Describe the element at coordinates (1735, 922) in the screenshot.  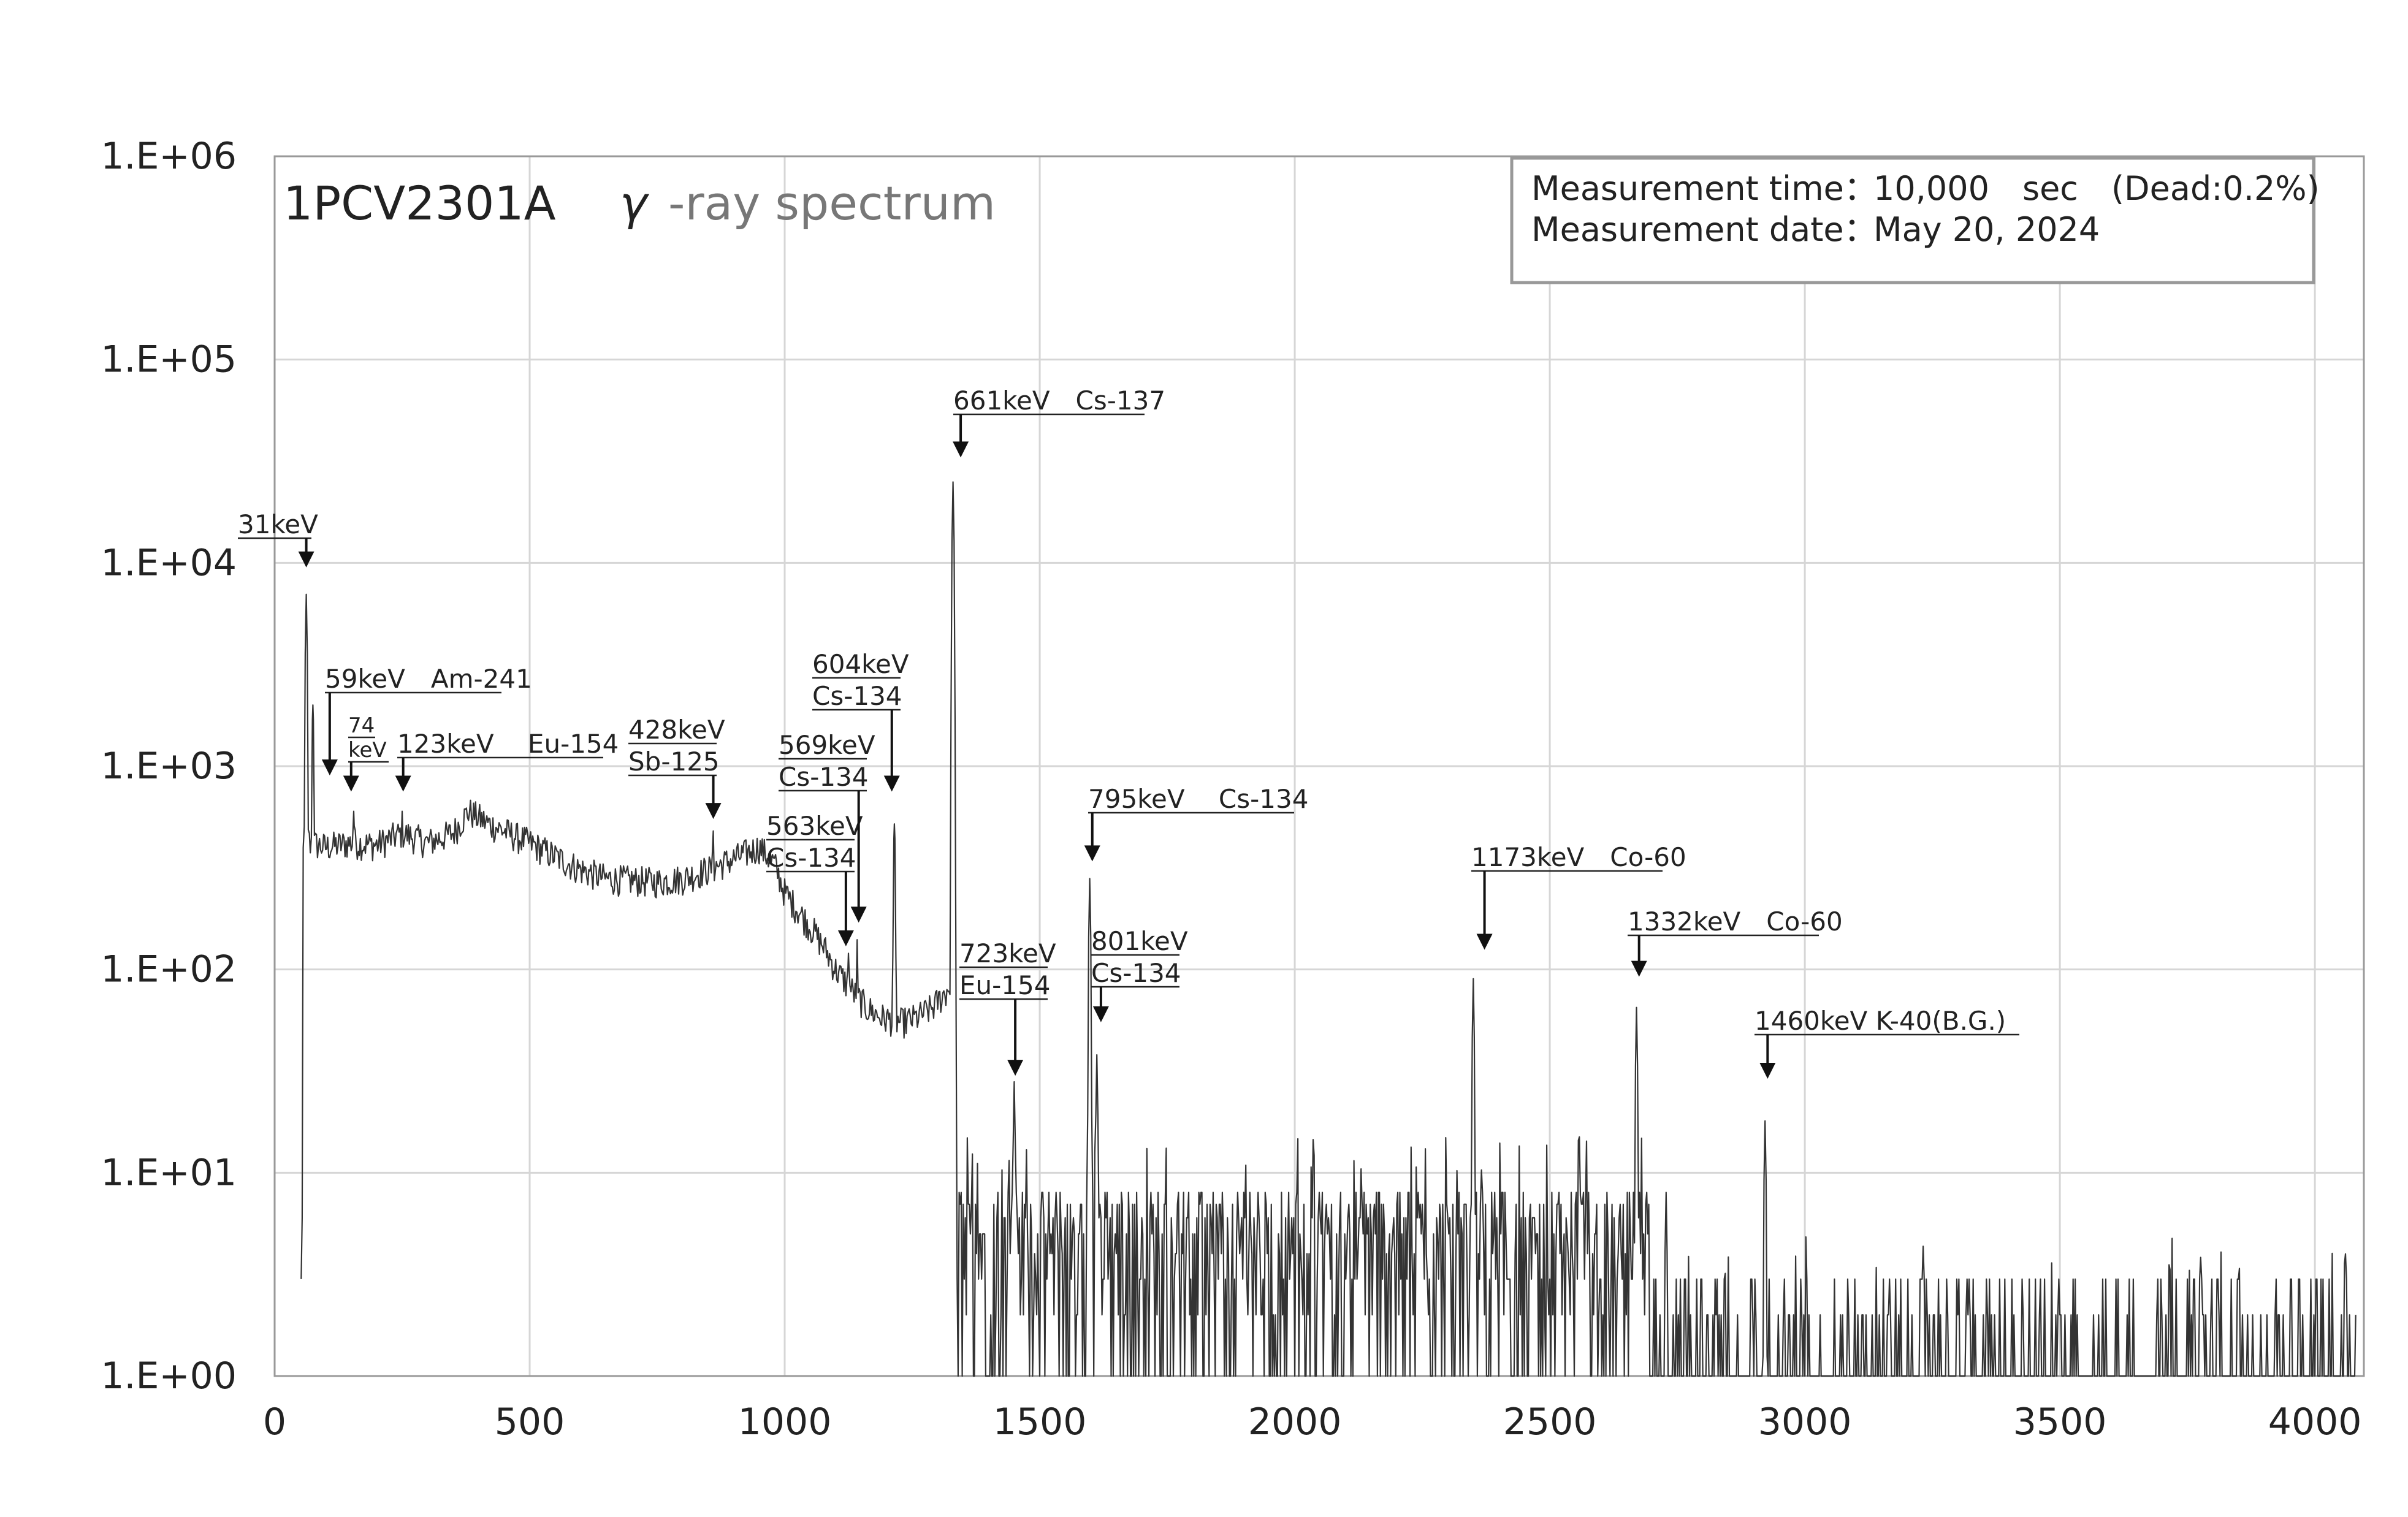
I see `peak-label: 1332keV Co-60` at that location.